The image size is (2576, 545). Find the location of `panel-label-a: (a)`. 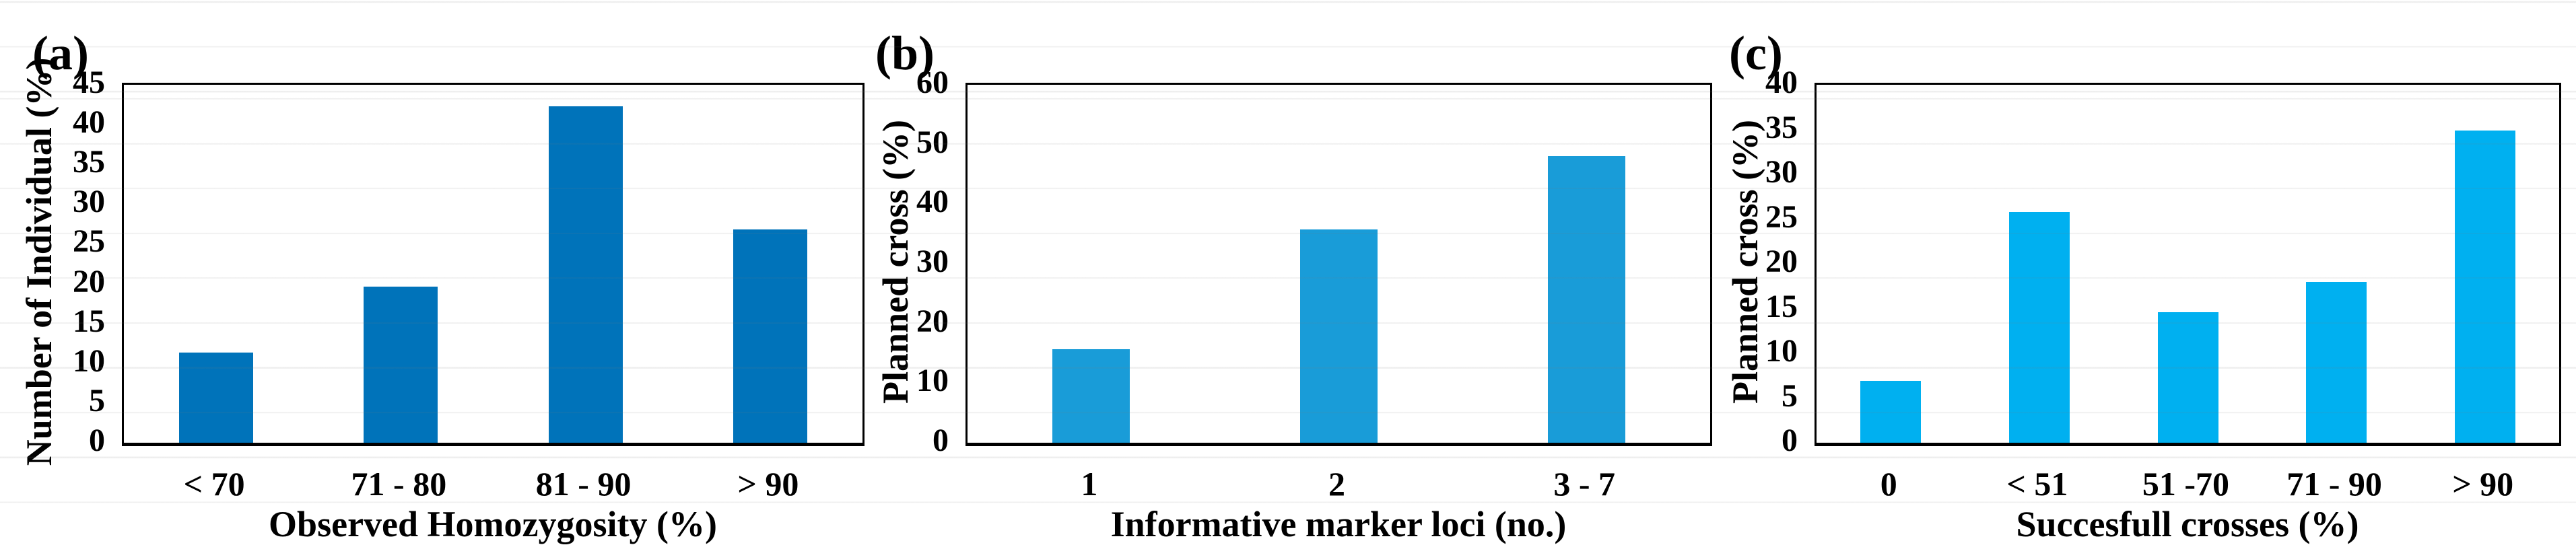

panel-label-a: (a) is located at coordinates (60, 53).